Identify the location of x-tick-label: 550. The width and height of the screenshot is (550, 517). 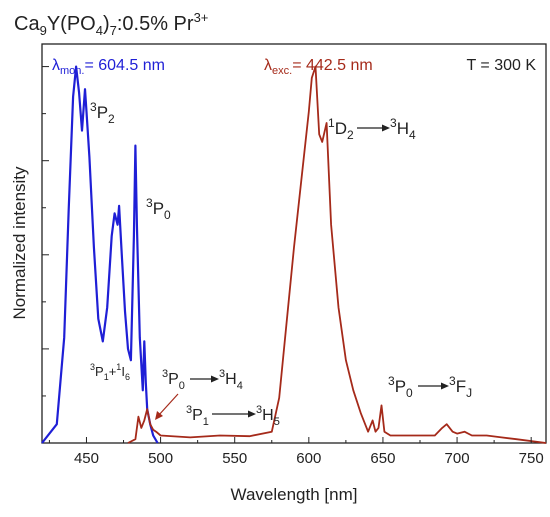
(234, 458).